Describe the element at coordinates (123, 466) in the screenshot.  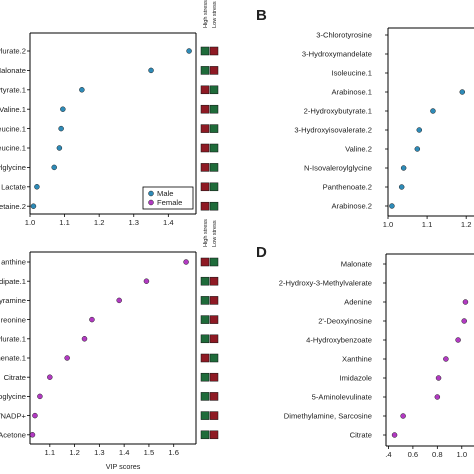
I see `x-axis-label: VIP scores` at that location.